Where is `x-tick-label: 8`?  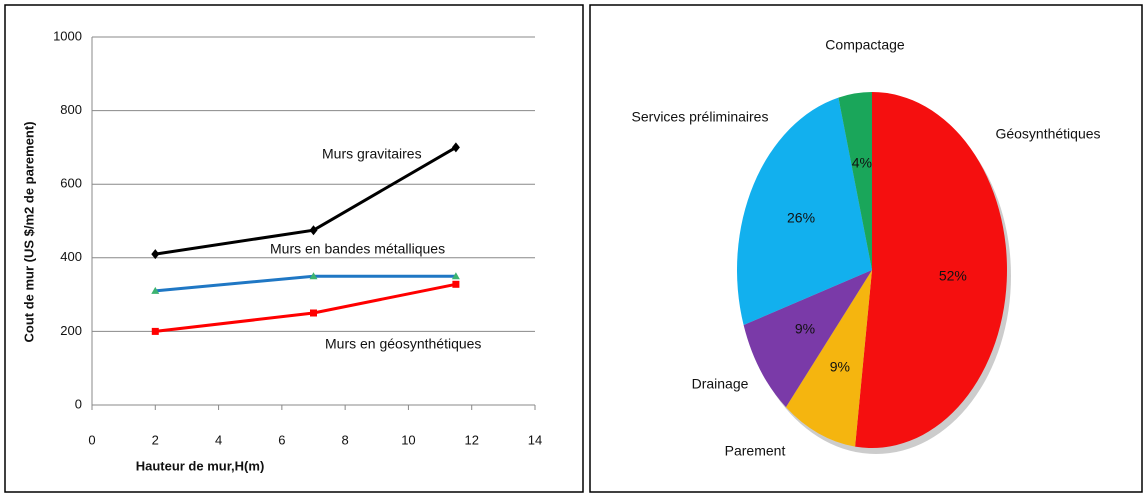 x-tick-label: 8 is located at coordinates (345, 439).